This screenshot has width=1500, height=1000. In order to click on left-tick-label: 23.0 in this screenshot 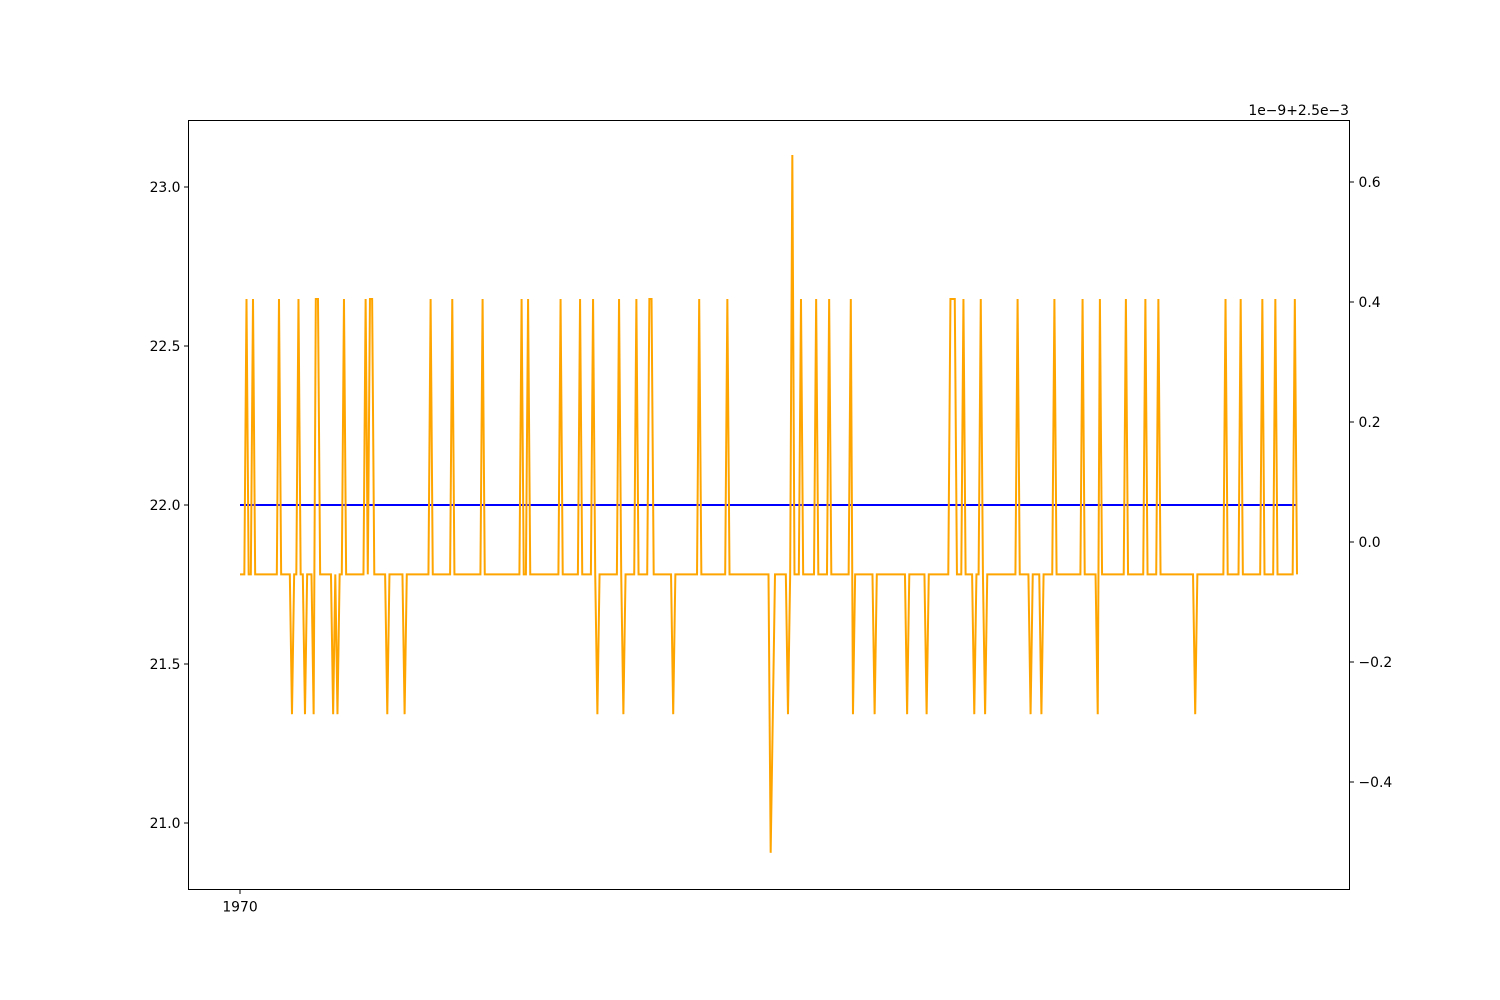, I will do `click(165, 188)`.